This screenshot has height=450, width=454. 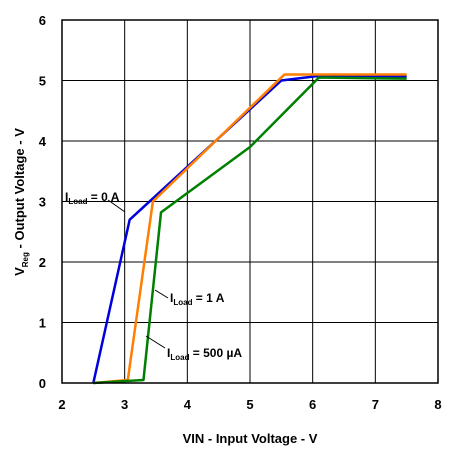 I want to click on y-axis-label-rest: - Output Voltage - V, so click(x=19, y=190).